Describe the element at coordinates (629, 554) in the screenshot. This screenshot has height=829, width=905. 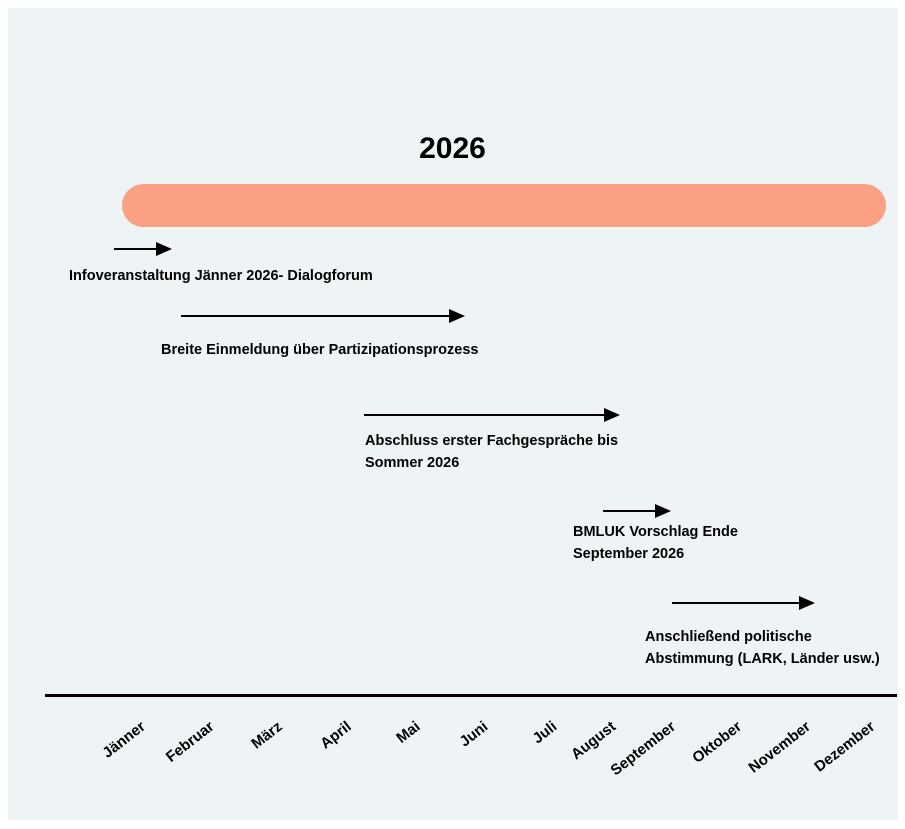
I see `event-label-line: September 2026` at that location.